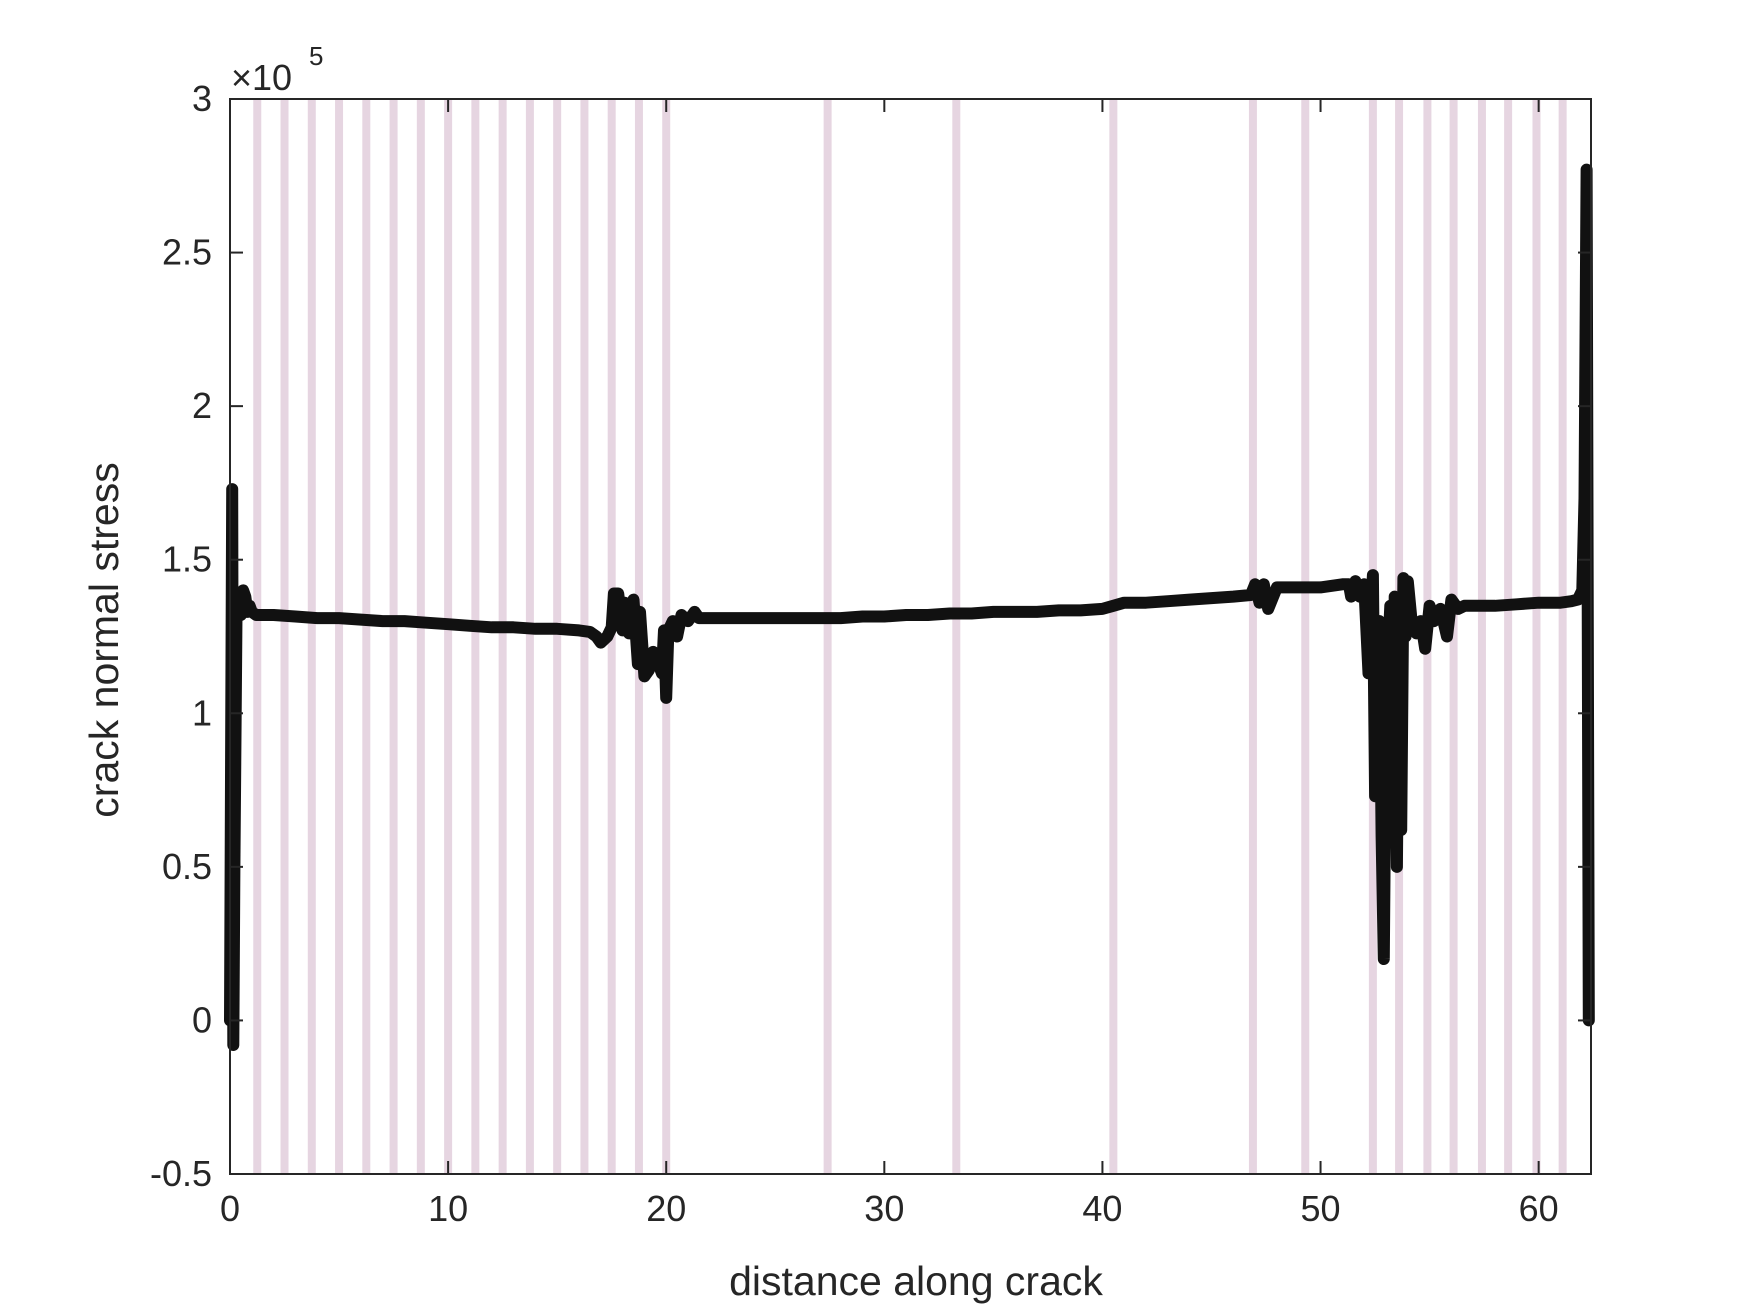  Describe the element at coordinates (1102, 1208) in the screenshot. I see `x-tick-label: 40` at that location.